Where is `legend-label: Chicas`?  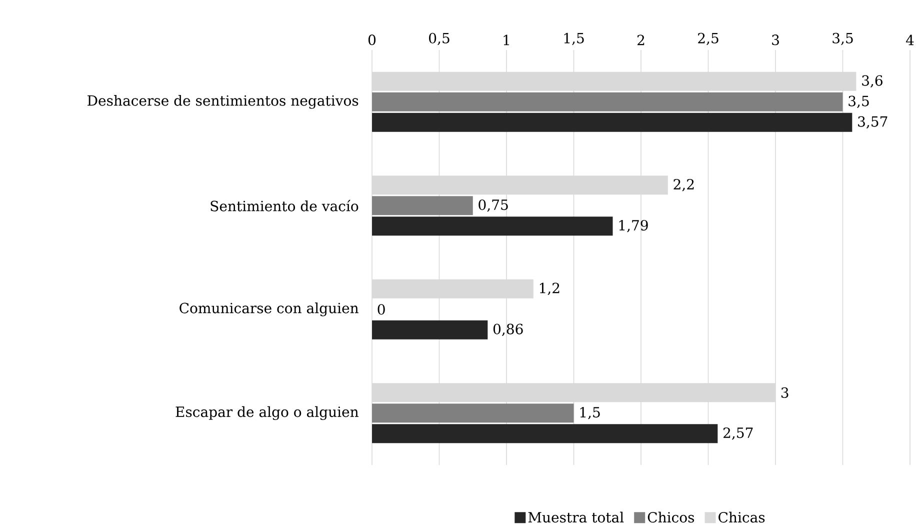 legend-label: Chicas is located at coordinates (741, 517).